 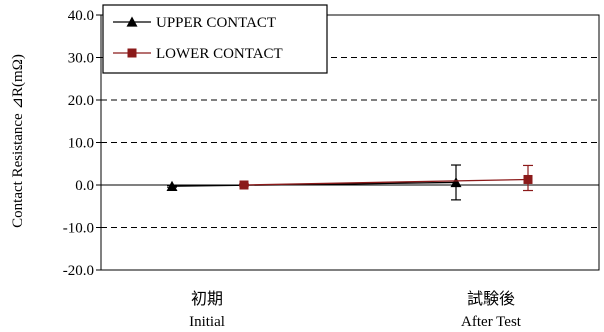 I want to click on legend-box, so click(x=215, y=39).